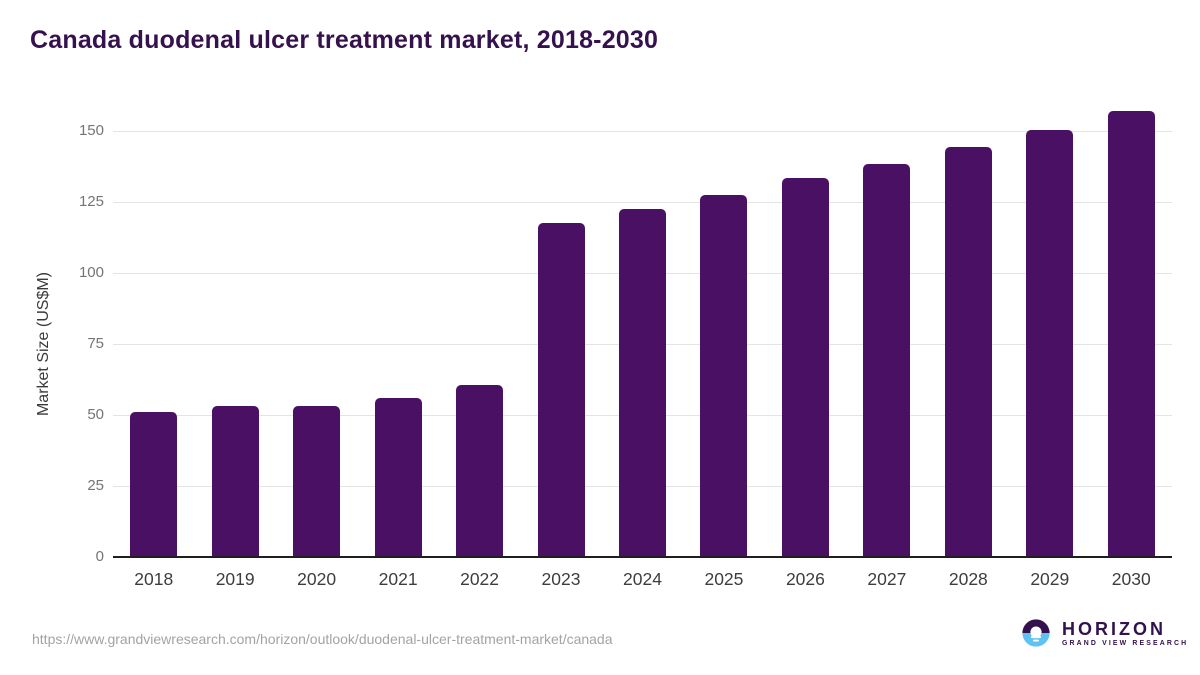 The image size is (1200, 675). What do you see at coordinates (398, 579) in the screenshot?
I see `x-tick-label-2021: 2021` at bounding box center [398, 579].